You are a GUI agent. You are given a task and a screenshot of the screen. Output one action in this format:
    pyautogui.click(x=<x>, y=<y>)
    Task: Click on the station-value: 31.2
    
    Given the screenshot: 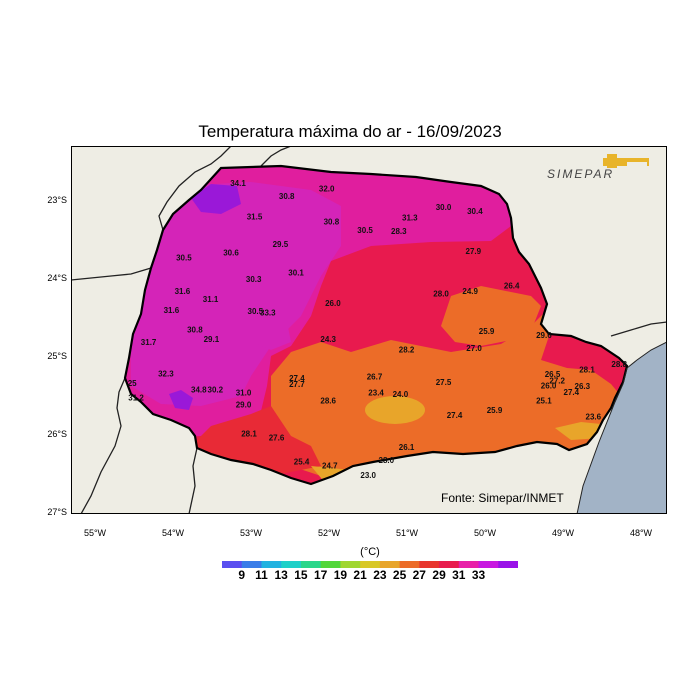 What is the action you would take?
    pyautogui.click(x=136, y=397)
    